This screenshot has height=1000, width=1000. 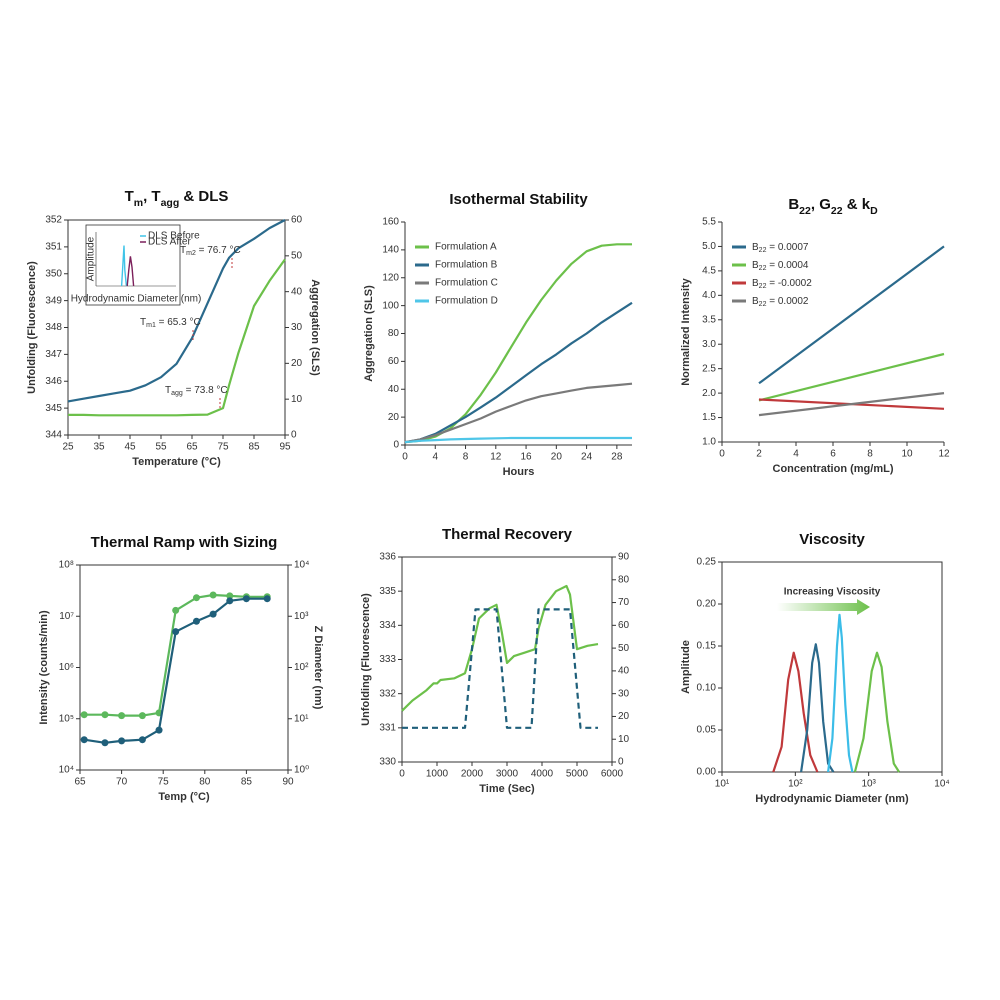 What do you see at coordinates (297, 363) in the screenshot?
I see `y2-tick-label: 20` at bounding box center [297, 363].